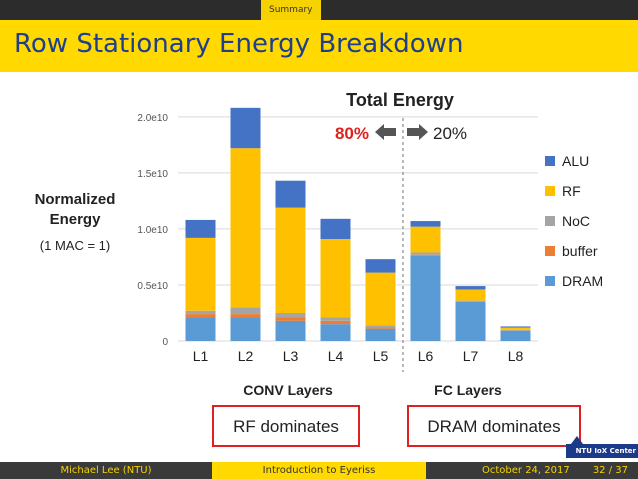 This screenshot has width=638, height=479. I want to click on title-bar: Row Stationary Energy Breakdown, so click(319, 46).